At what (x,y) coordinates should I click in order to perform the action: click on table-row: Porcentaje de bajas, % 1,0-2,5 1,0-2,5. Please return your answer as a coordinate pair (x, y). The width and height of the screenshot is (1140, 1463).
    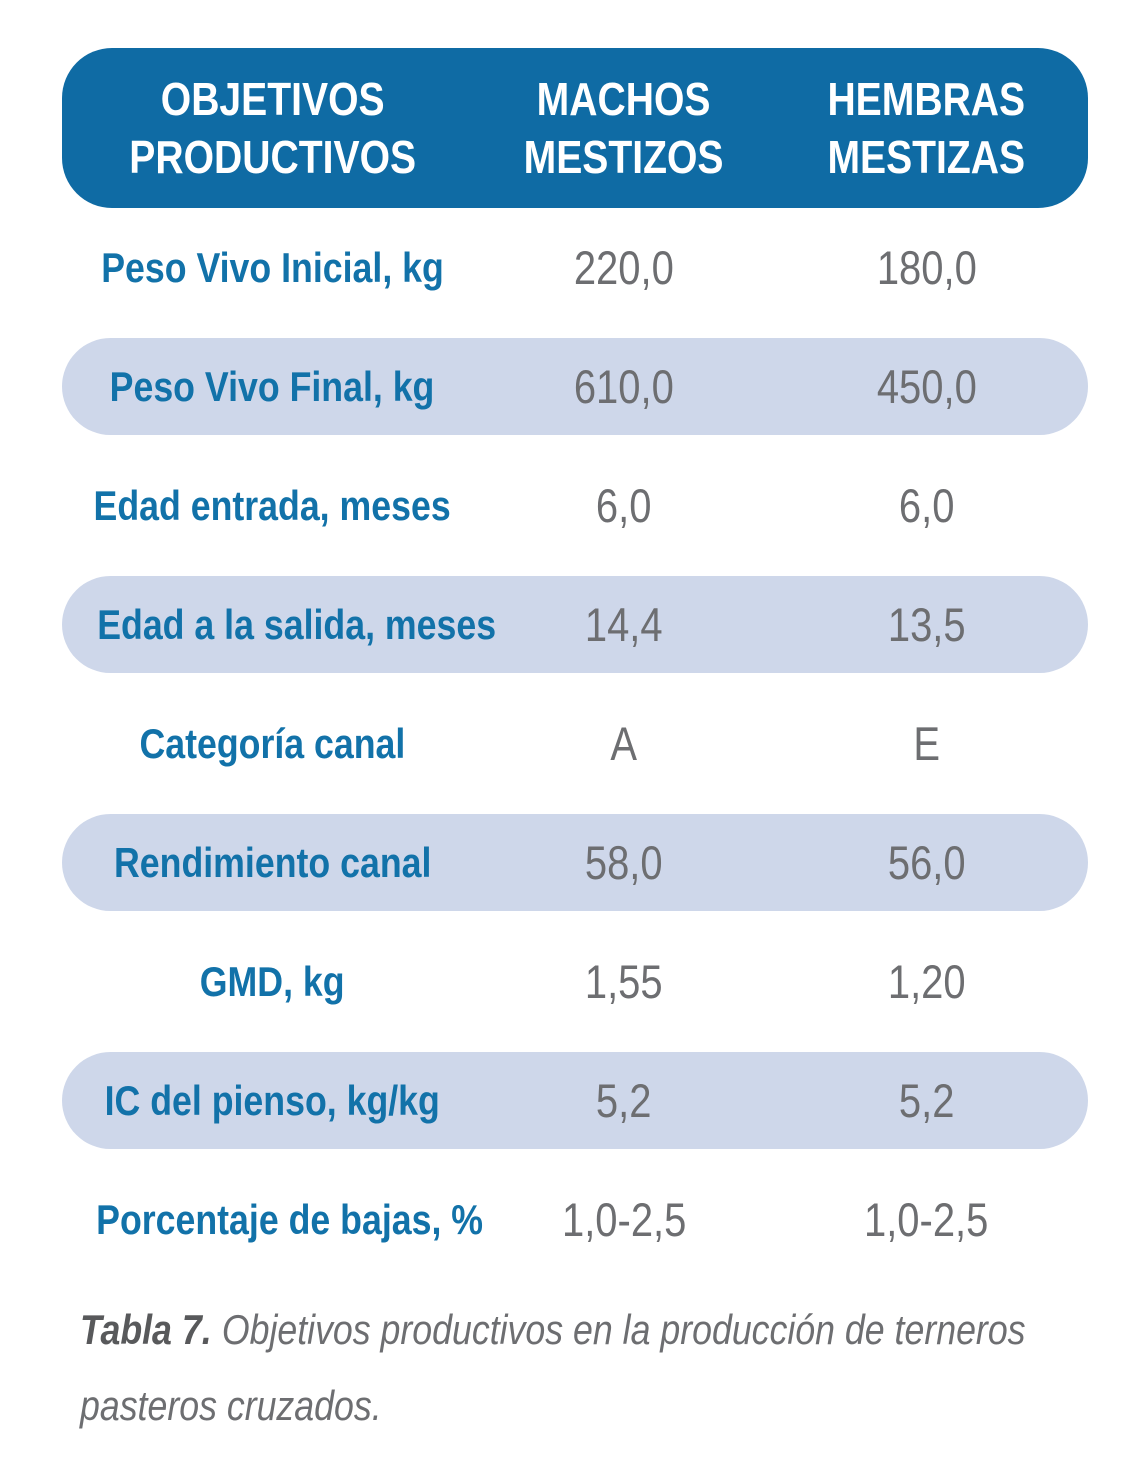
    Looking at the image, I should click on (575, 1219).